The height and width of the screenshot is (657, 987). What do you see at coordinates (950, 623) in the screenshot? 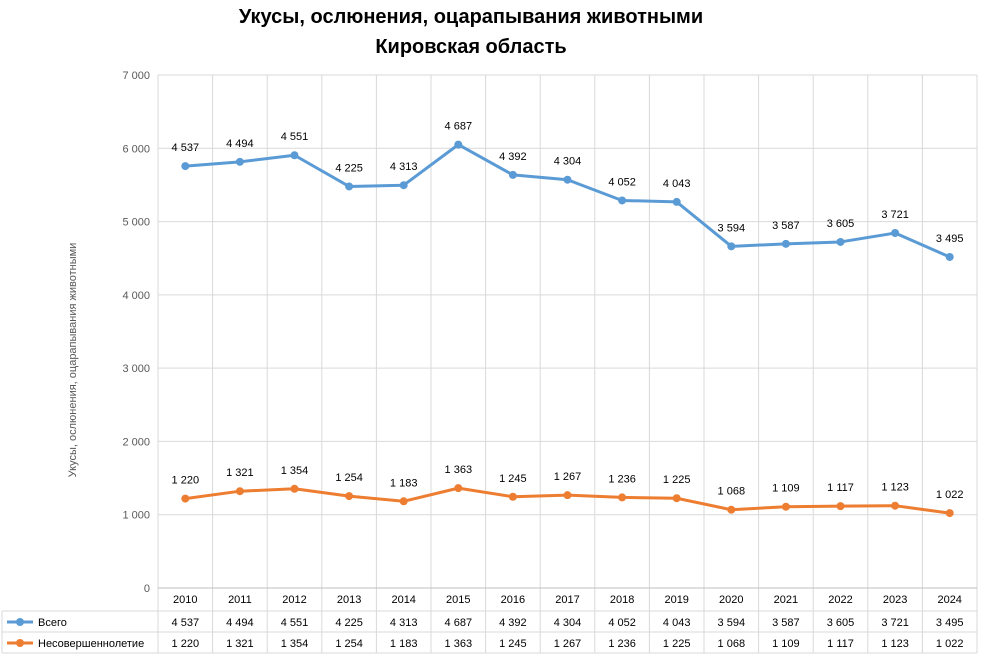
I see `table-cell: 3 495` at bounding box center [950, 623].